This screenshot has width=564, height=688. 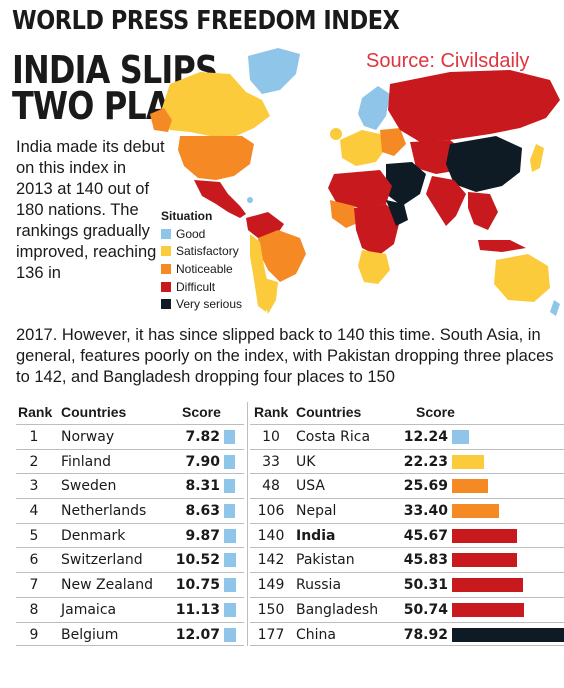 I want to click on country-cell: India, so click(x=316, y=535).